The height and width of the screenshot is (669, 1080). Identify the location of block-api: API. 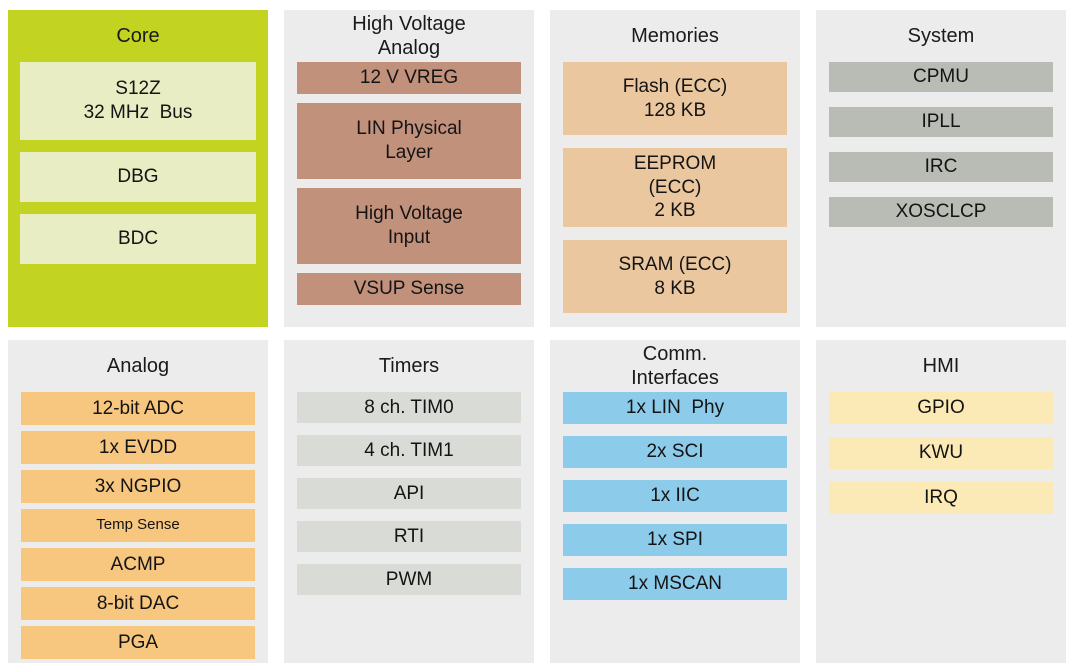
(409, 493).